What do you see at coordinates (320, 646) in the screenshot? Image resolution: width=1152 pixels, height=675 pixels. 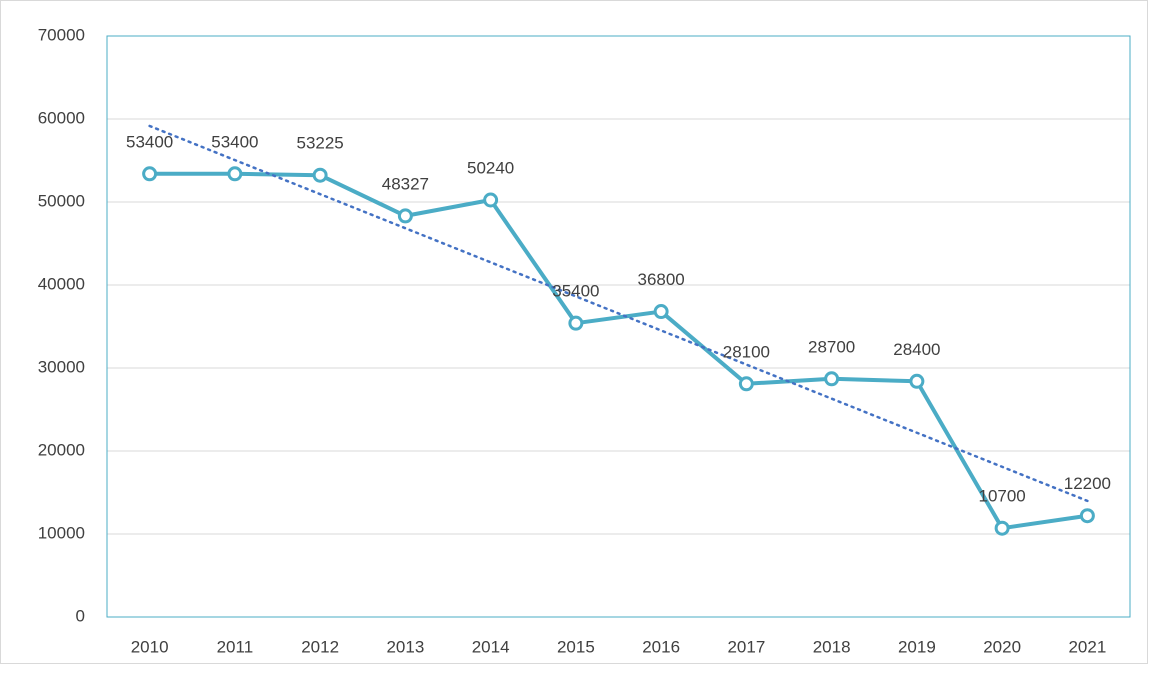 I see `x-tick-label: 2012` at bounding box center [320, 646].